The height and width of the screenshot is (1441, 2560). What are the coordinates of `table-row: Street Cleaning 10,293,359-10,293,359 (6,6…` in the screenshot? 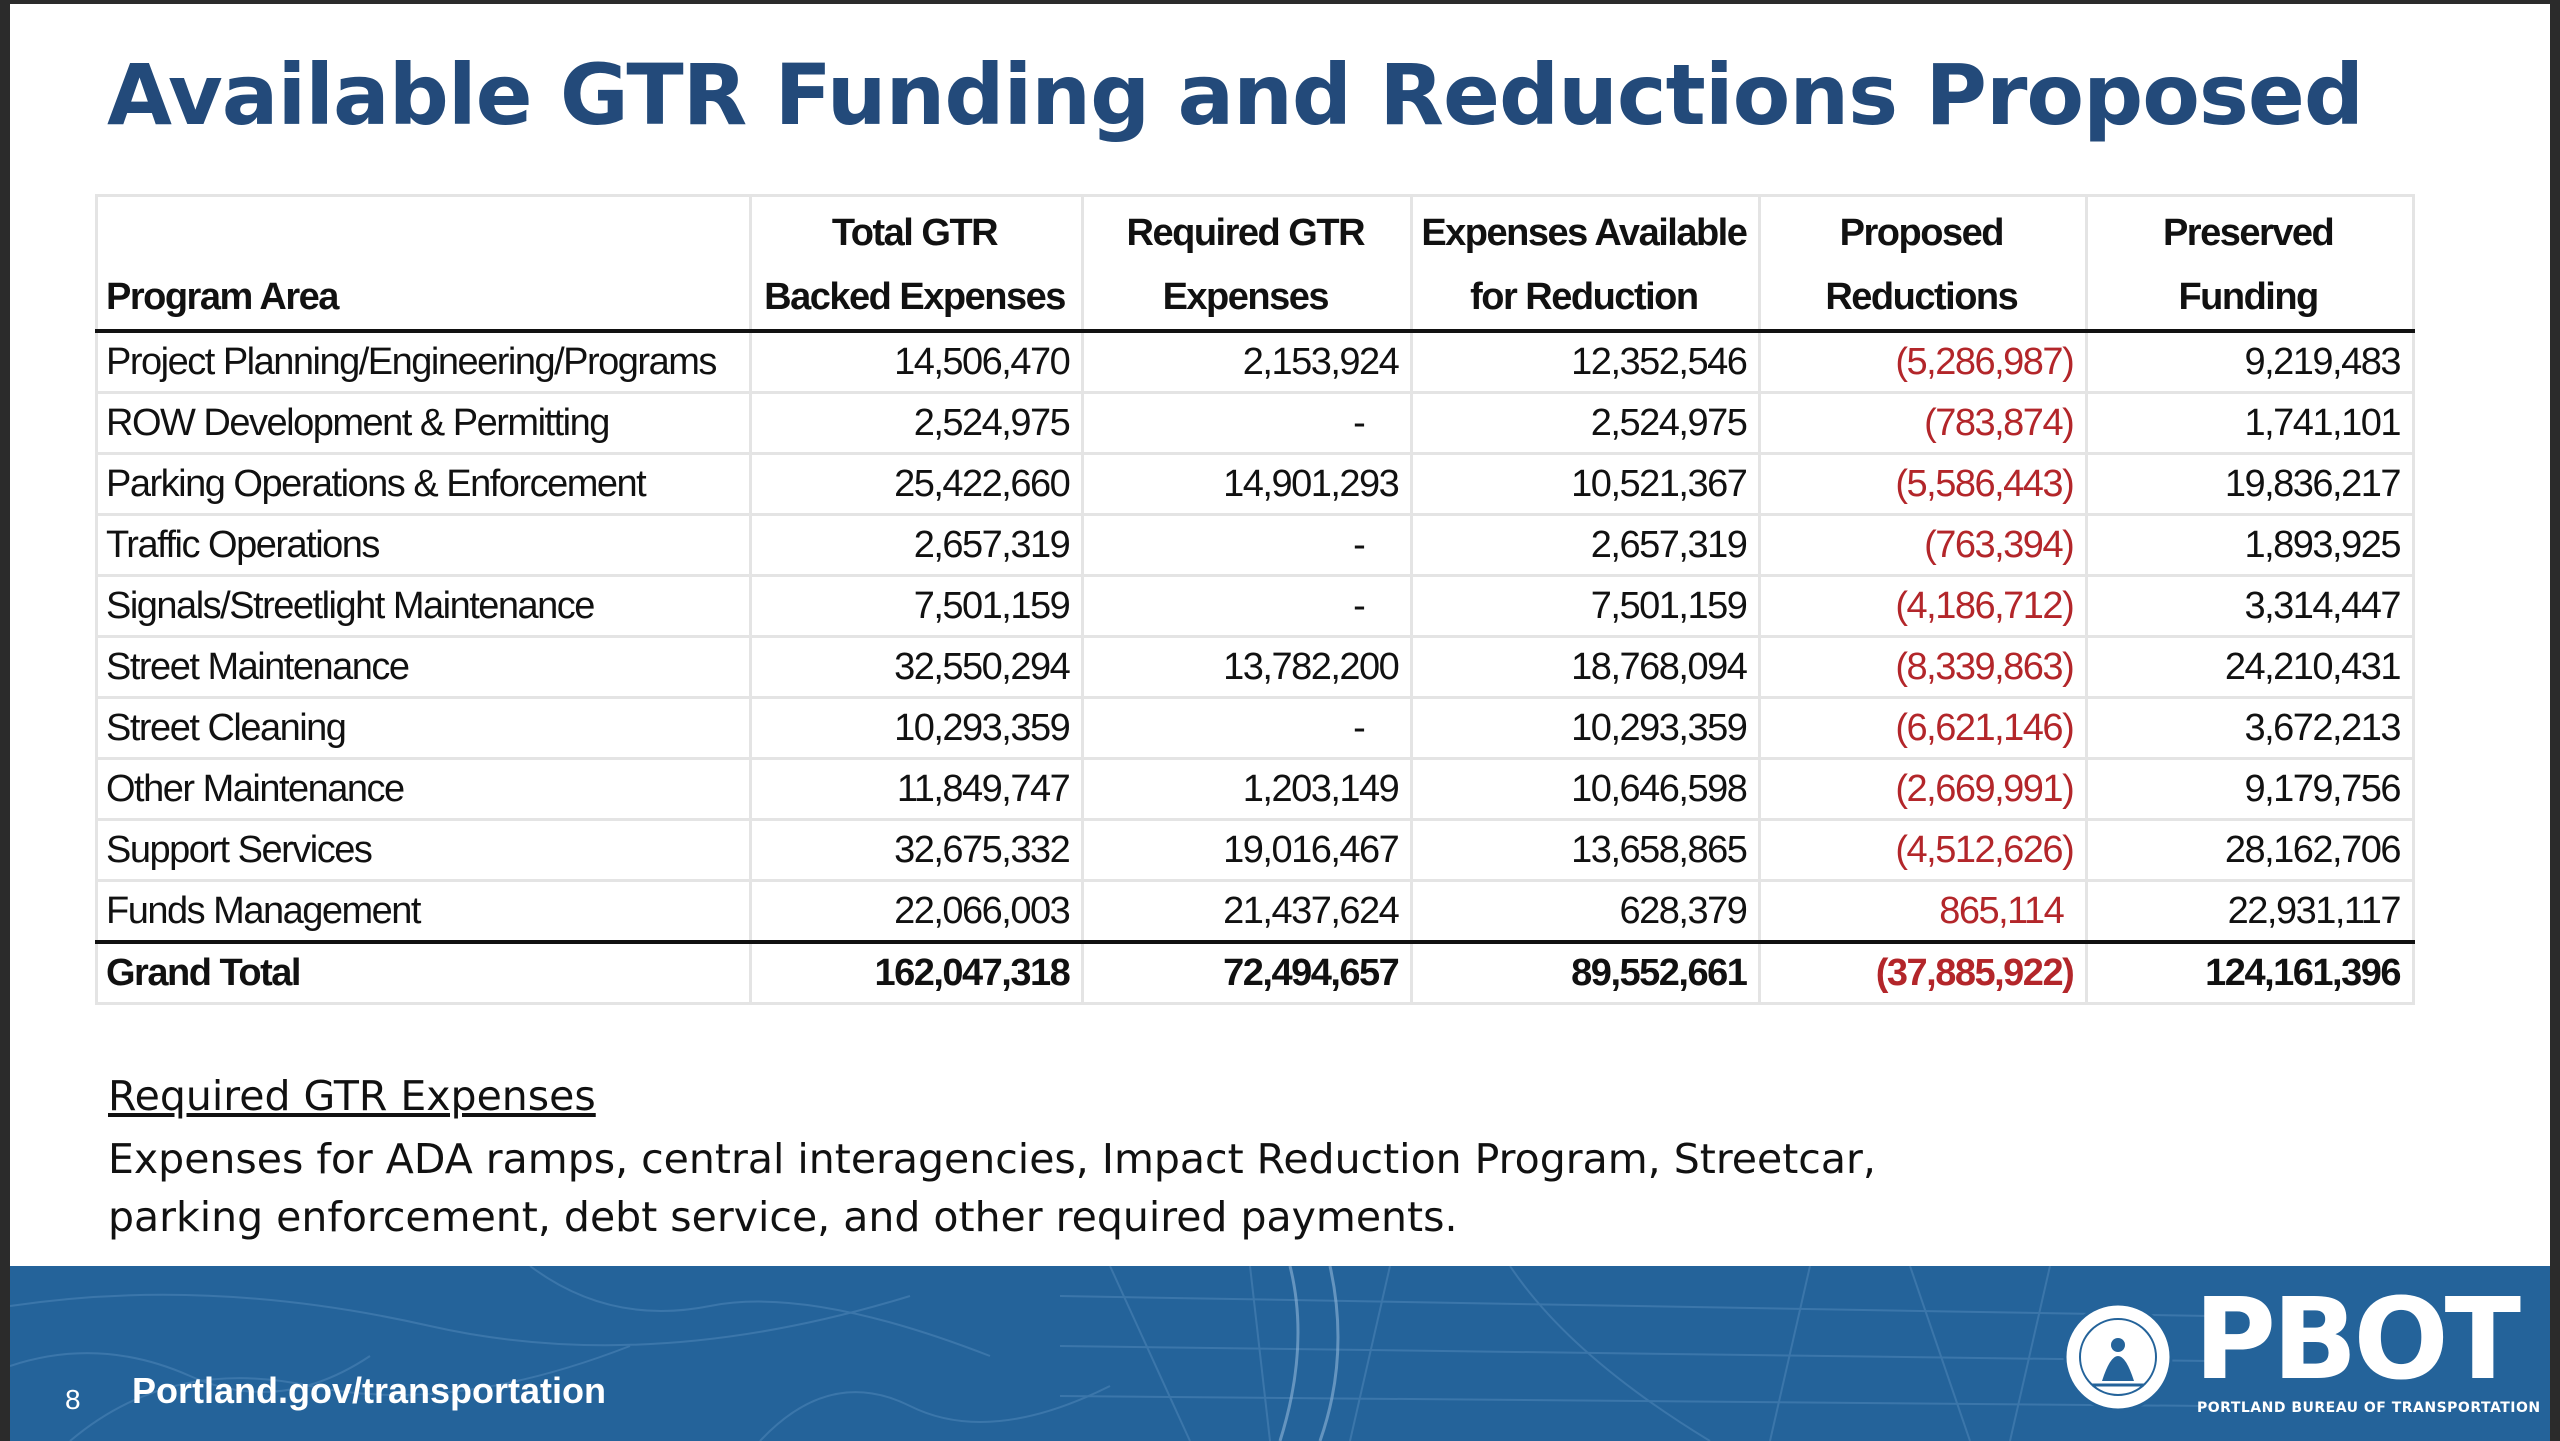 It's located at (1255, 728).